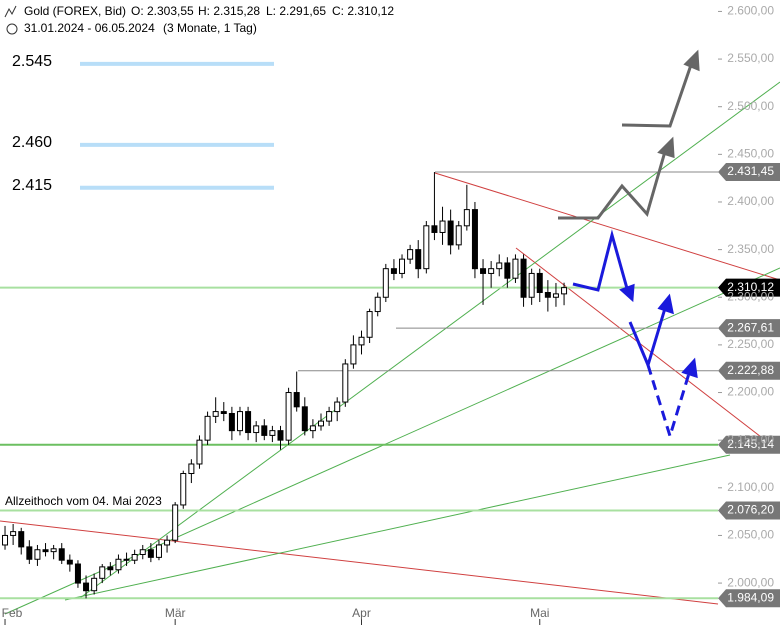 The image size is (780, 630). Describe the element at coordinates (539, 613) in the screenshot. I see `x-tick-label: Mai` at that location.